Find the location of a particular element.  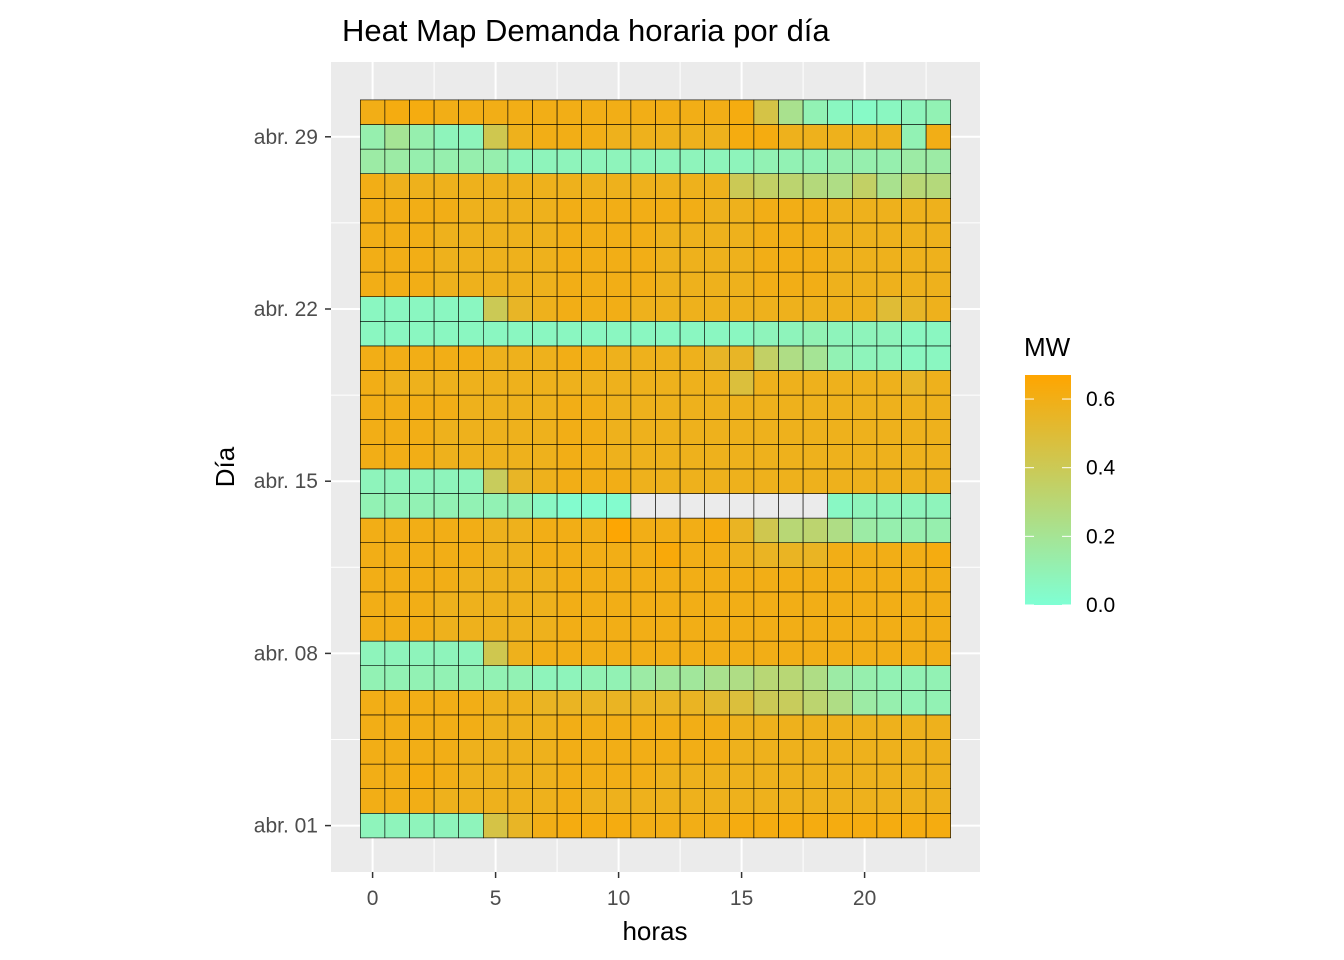

legend-colorbar is located at coordinates (1048, 490).